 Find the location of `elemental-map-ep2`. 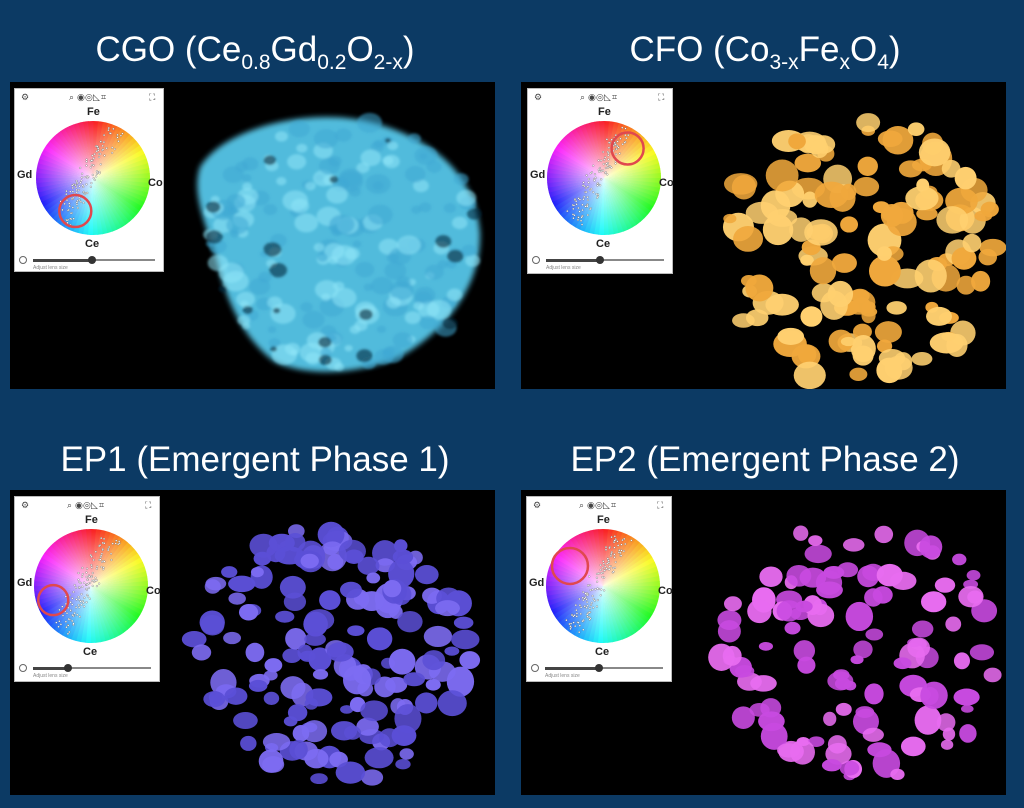

elemental-map-ep2 is located at coordinates (855, 653).